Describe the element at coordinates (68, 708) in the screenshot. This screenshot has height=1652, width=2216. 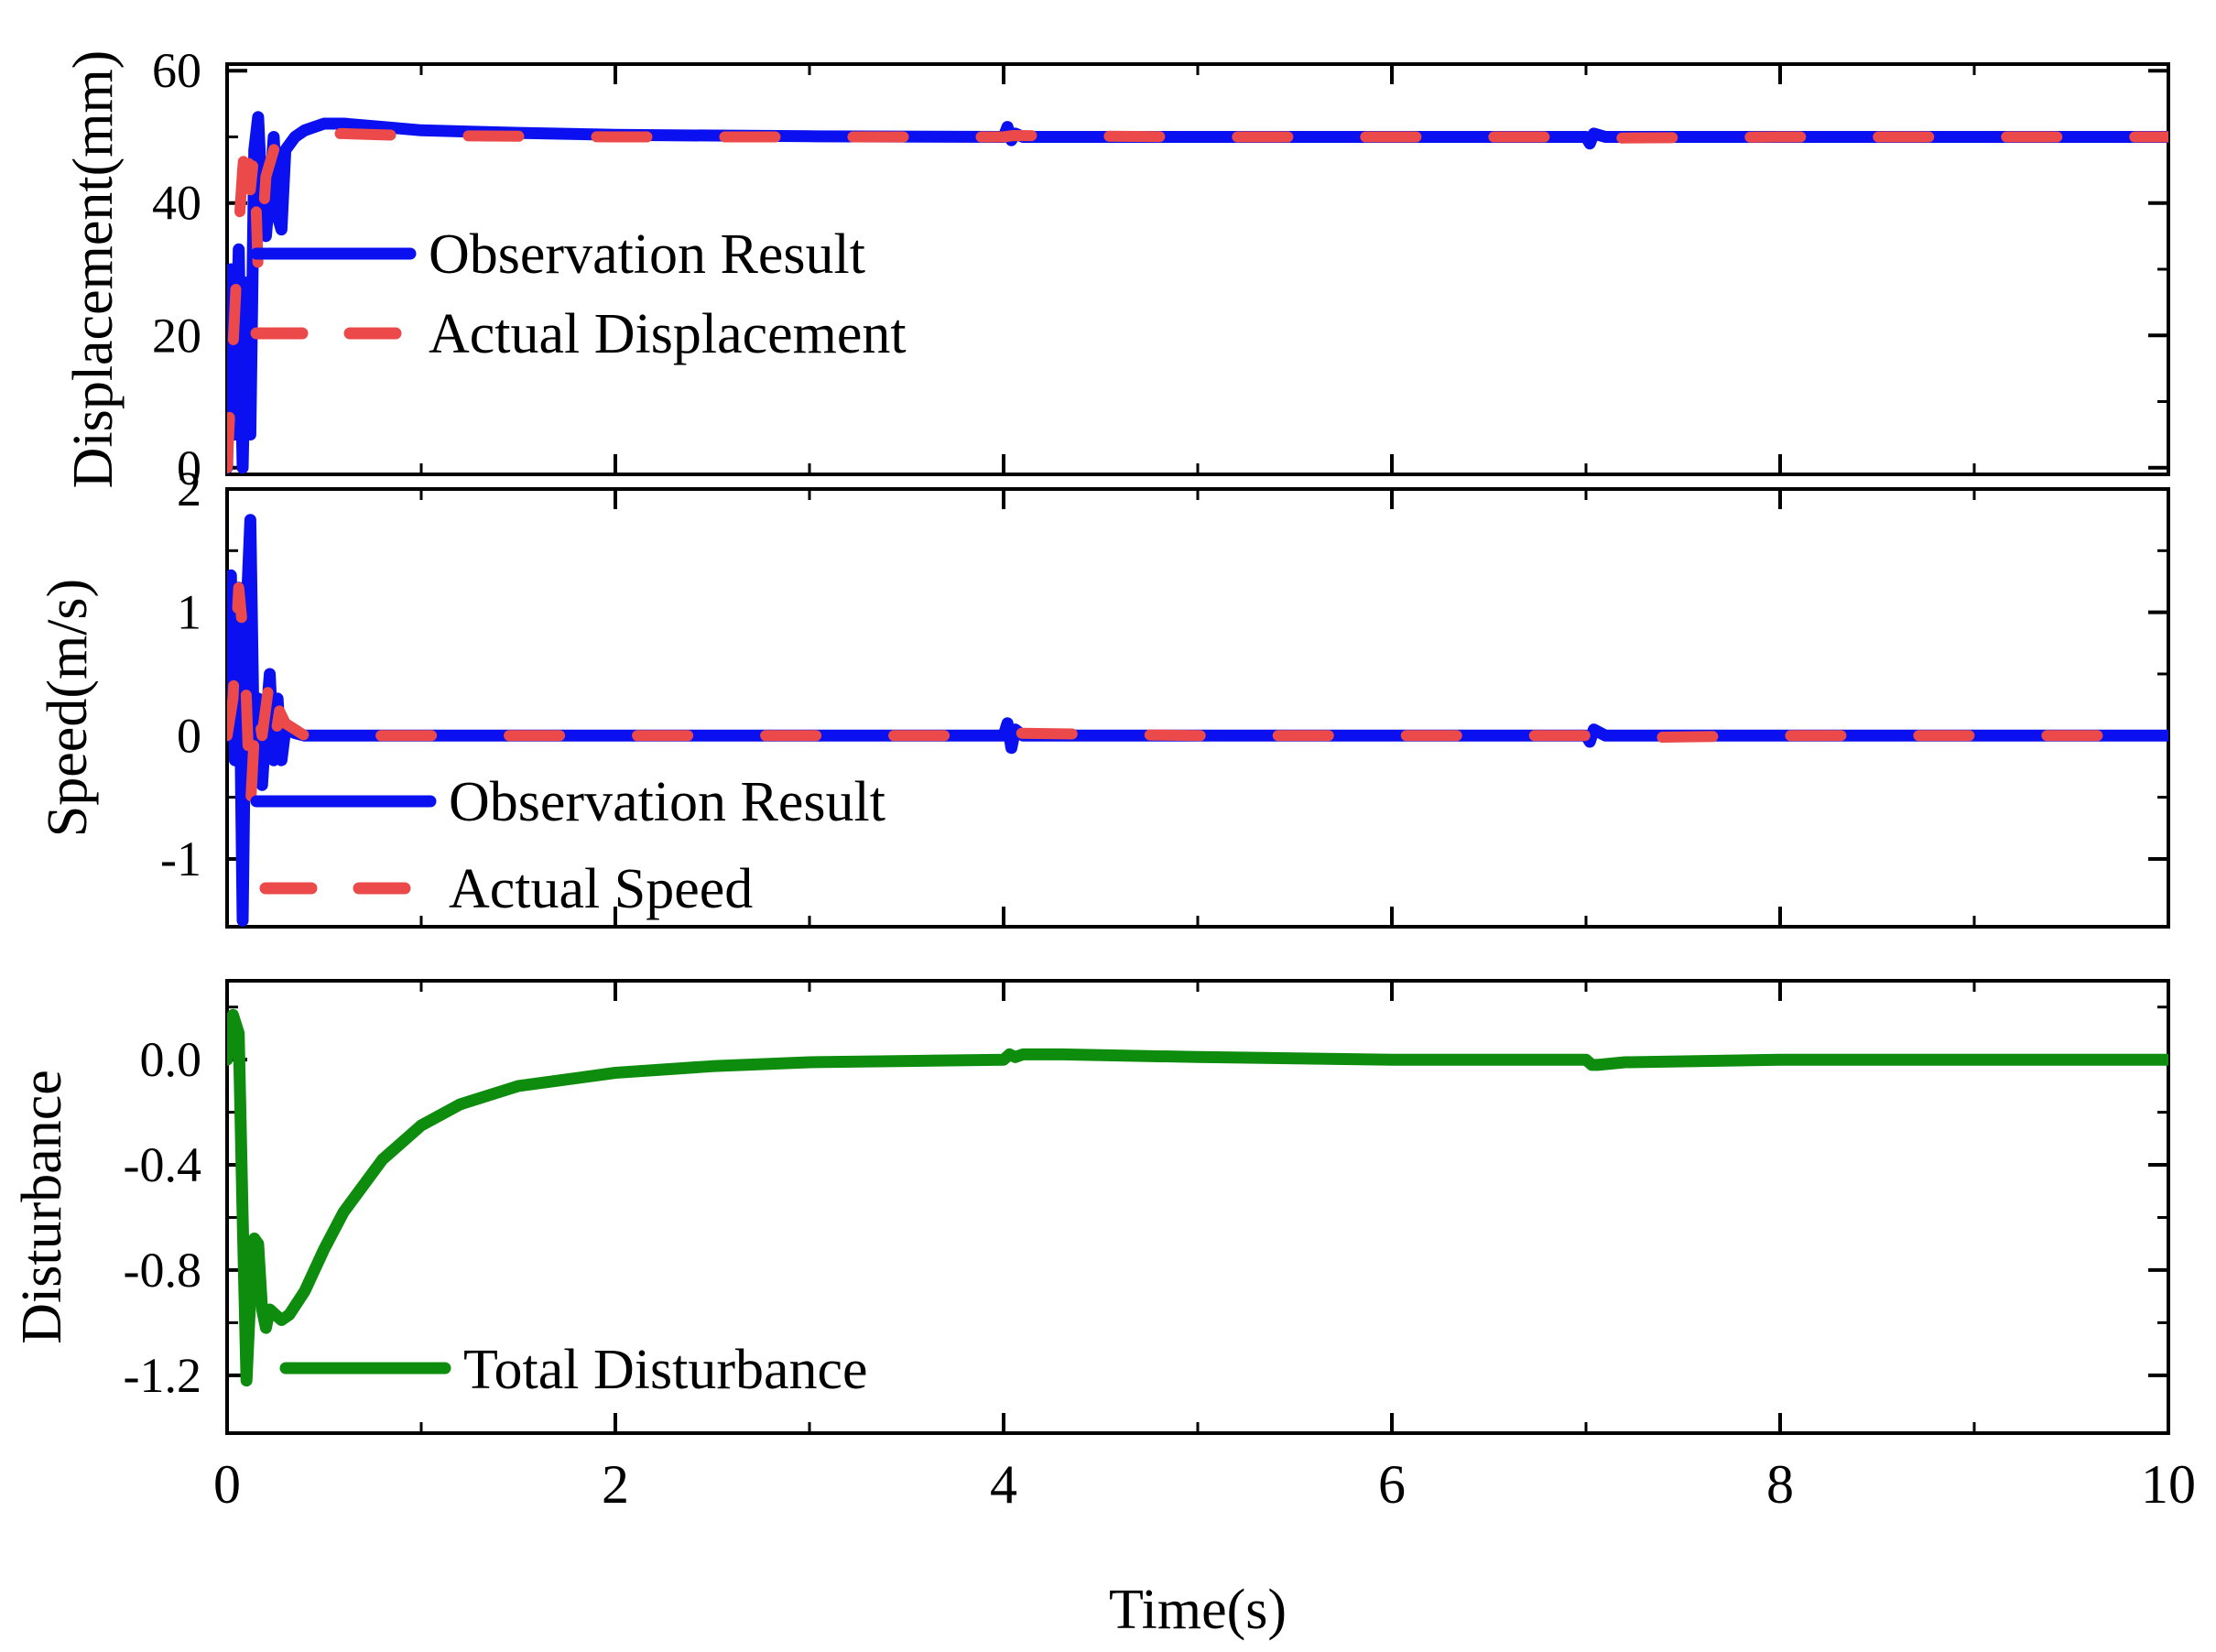
I see `speed-y-axis-label: Speed(m/s)` at that location.